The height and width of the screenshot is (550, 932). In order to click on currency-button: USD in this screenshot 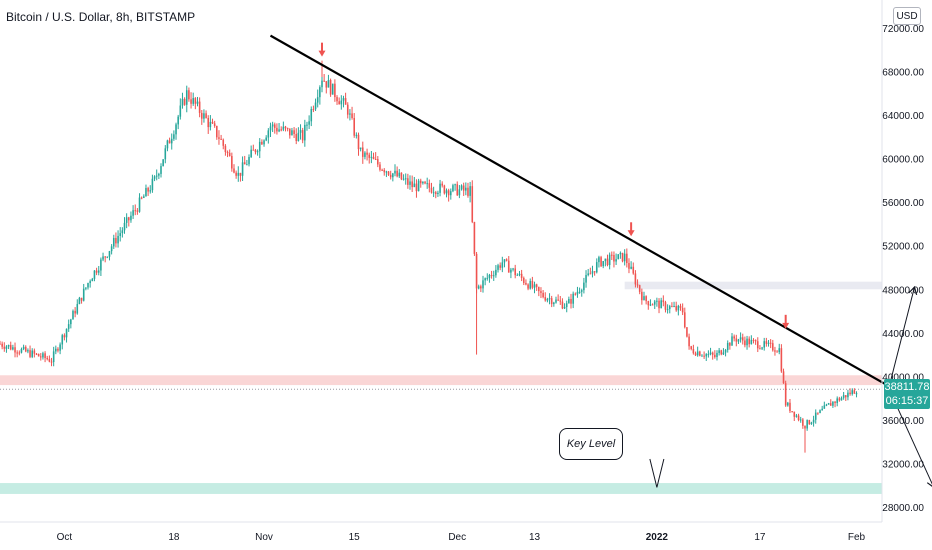, I will do `click(907, 16)`.